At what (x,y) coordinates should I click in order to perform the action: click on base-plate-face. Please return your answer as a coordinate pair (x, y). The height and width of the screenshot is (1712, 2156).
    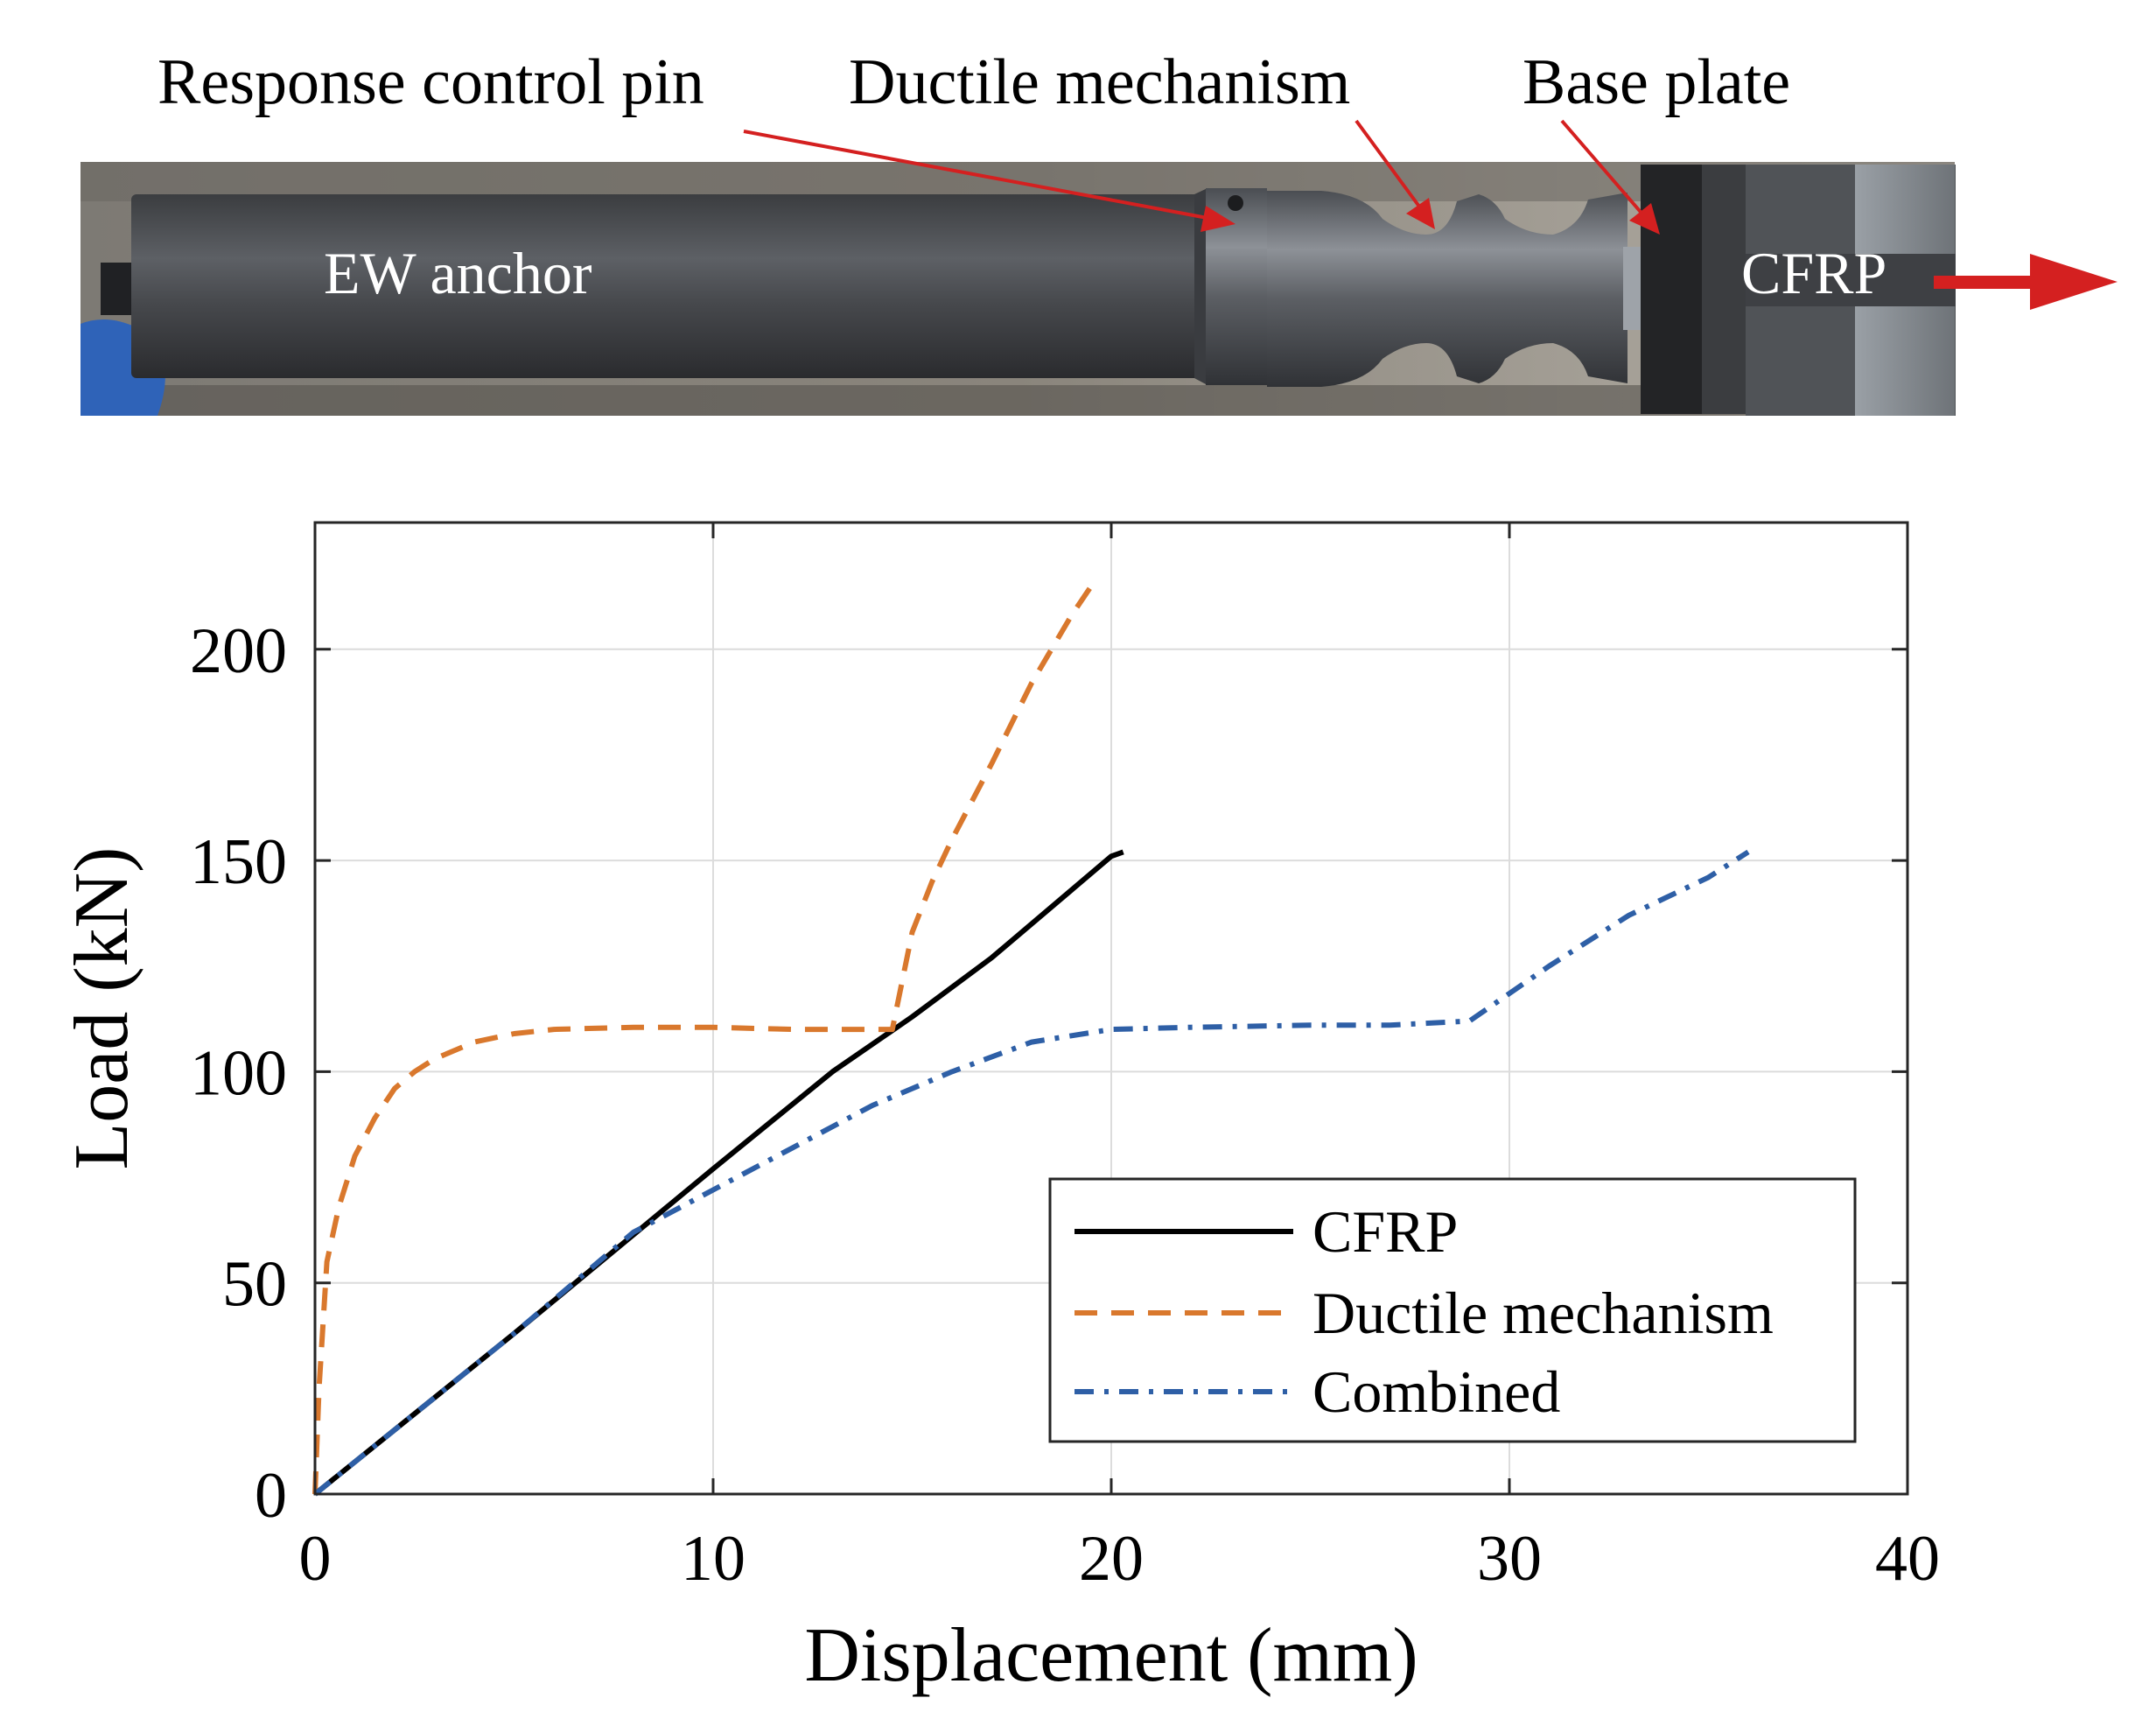
    Looking at the image, I should click on (1726, 289).